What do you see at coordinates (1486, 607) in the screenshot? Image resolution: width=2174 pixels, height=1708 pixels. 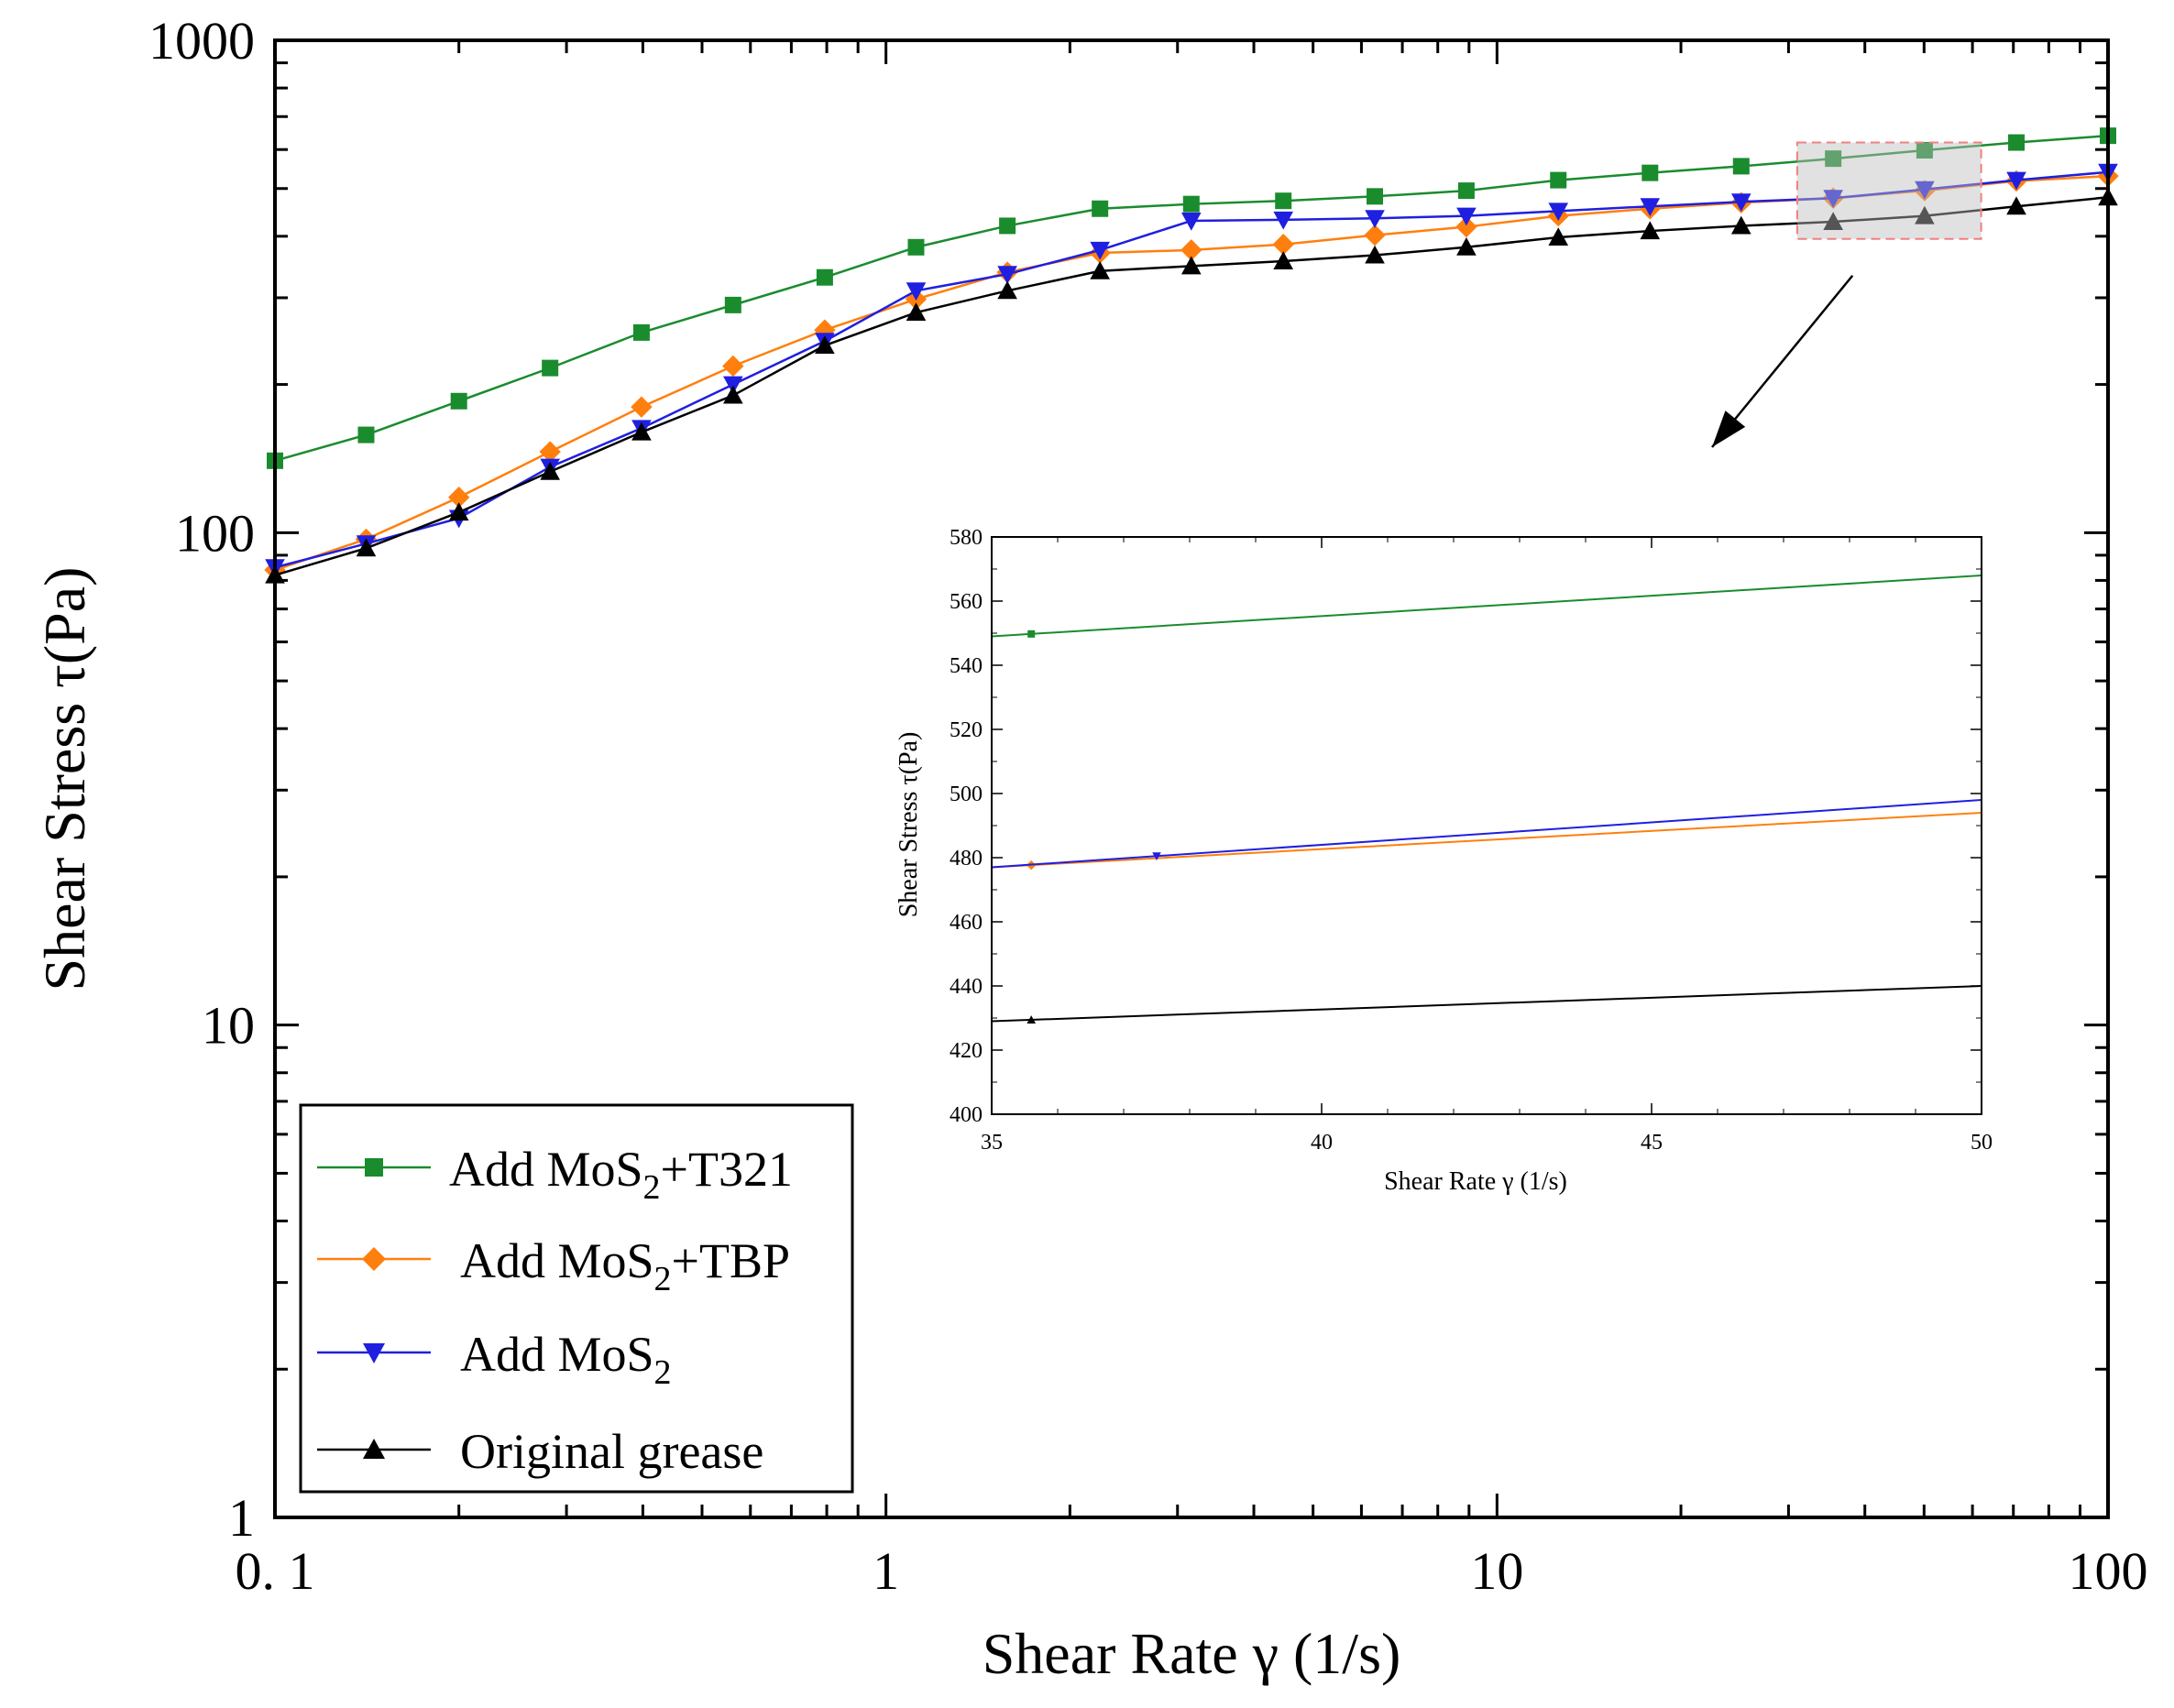 I see `inset-series-line` at bounding box center [1486, 607].